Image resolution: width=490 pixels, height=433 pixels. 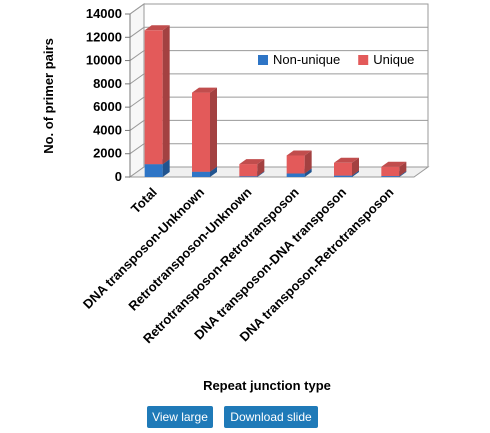 I want to click on y-tick-labels: 0 2000 4000 6000 8000 10000 12000 14000, so click(x=104, y=95).